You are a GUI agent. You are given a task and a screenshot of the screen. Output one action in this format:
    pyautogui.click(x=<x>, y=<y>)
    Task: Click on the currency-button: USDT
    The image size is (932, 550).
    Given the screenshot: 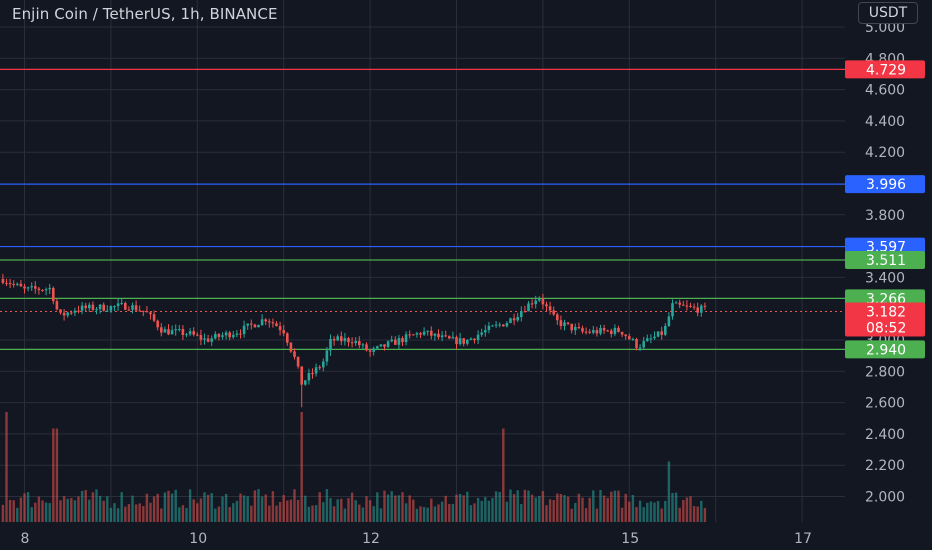 What is the action you would take?
    pyautogui.click(x=888, y=13)
    